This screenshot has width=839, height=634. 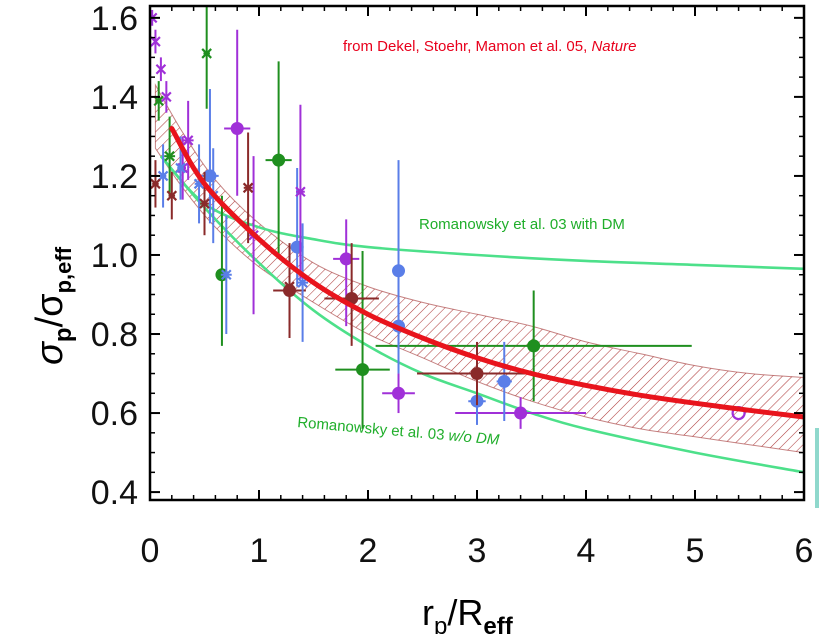 I want to click on x-tick-label-6: 6, so click(x=804, y=551).